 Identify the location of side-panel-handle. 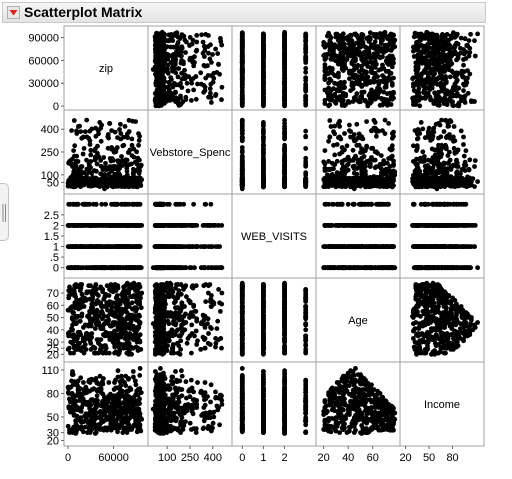
(4, 212).